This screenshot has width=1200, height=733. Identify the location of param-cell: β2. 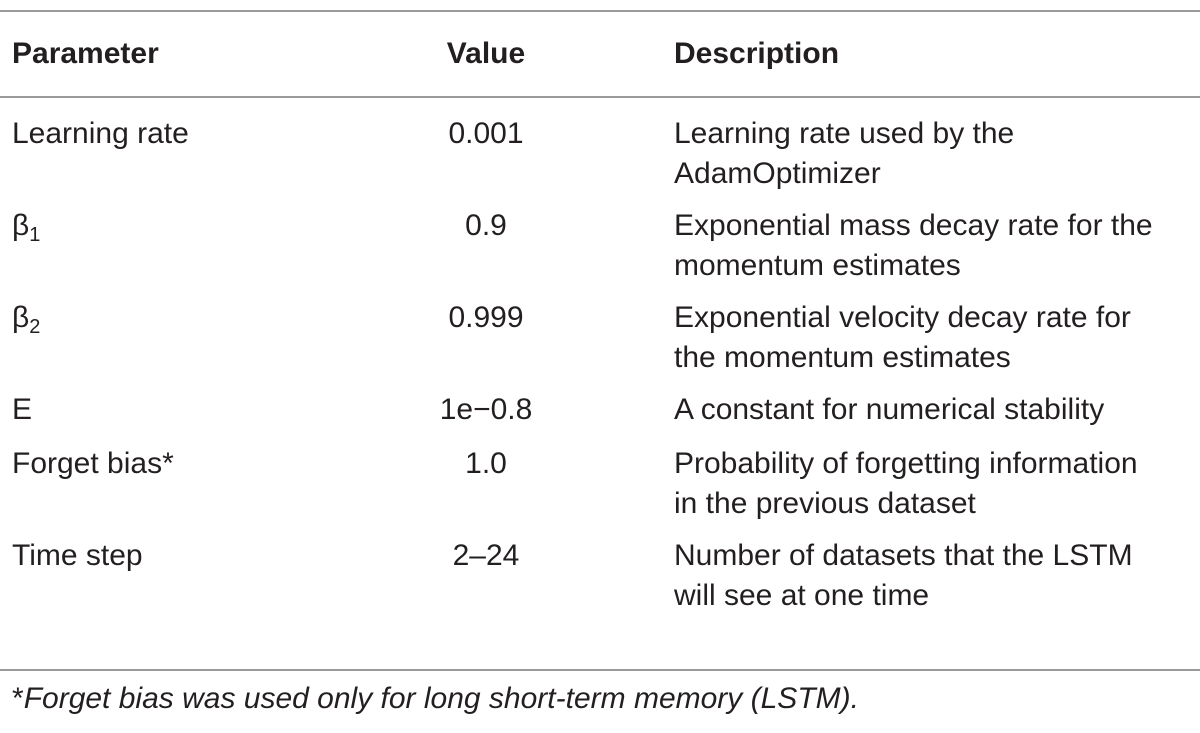
(150, 344).